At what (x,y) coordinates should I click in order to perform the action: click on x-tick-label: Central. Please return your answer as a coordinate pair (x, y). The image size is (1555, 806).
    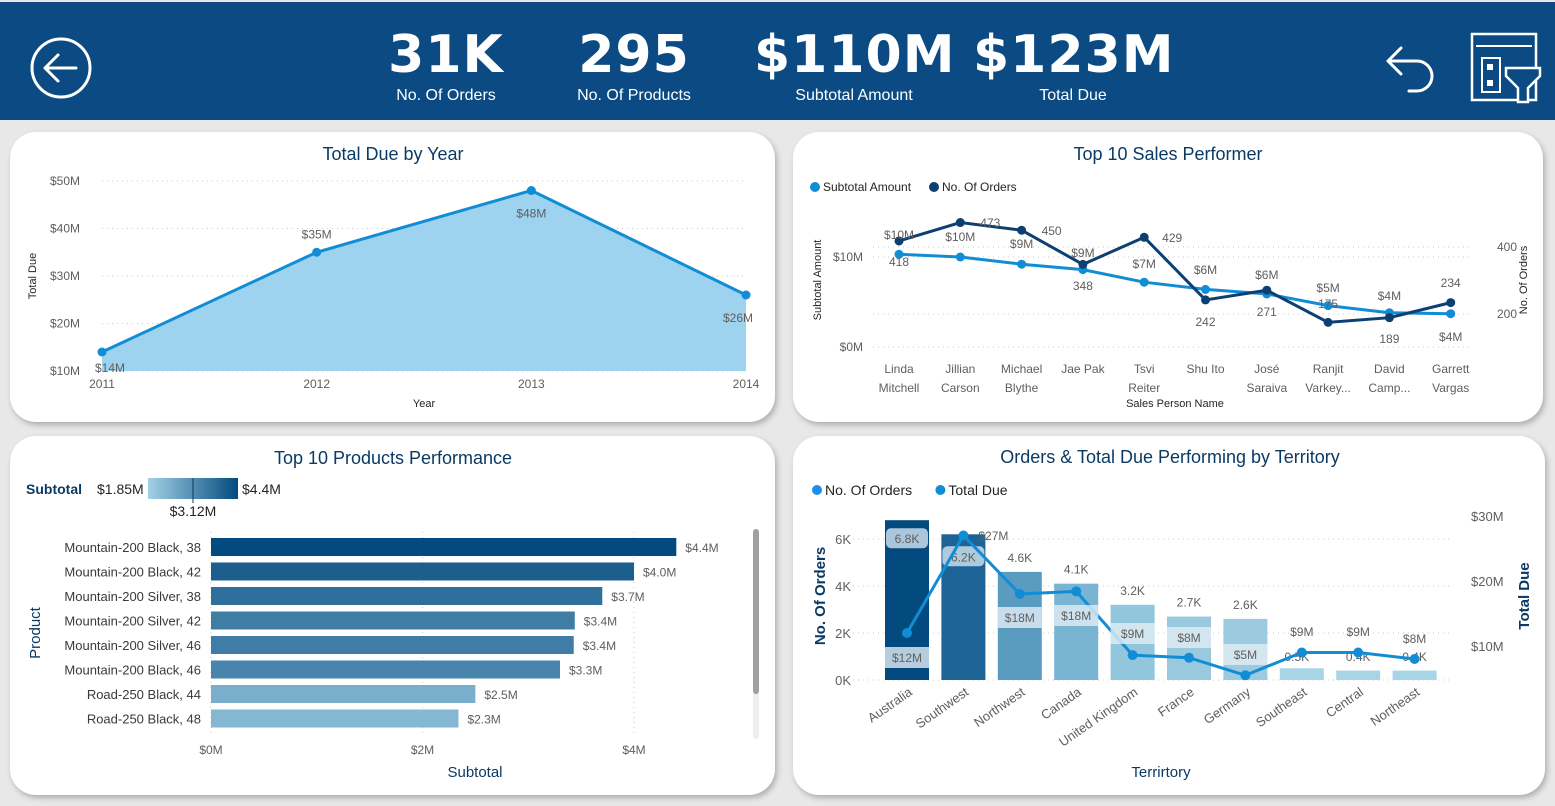
    Looking at the image, I should click on (1344, 702).